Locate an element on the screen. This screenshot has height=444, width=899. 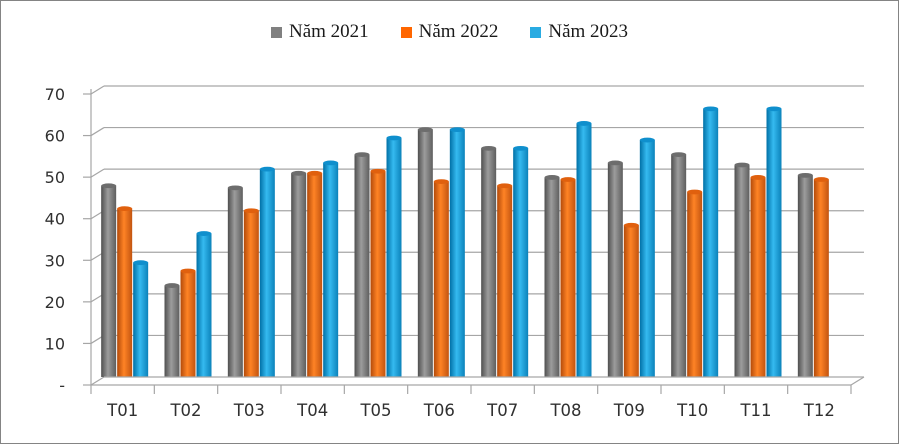
bar-n-m-2021-t05 is located at coordinates (362, 265).